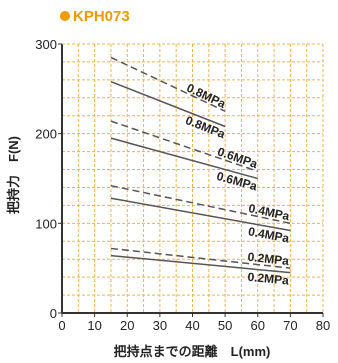 Image resolution: width=338 pixels, height=363 pixels. Describe the element at coordinates (53, 313) in the screenshot. I see `y-tick-label: 0` at that location.